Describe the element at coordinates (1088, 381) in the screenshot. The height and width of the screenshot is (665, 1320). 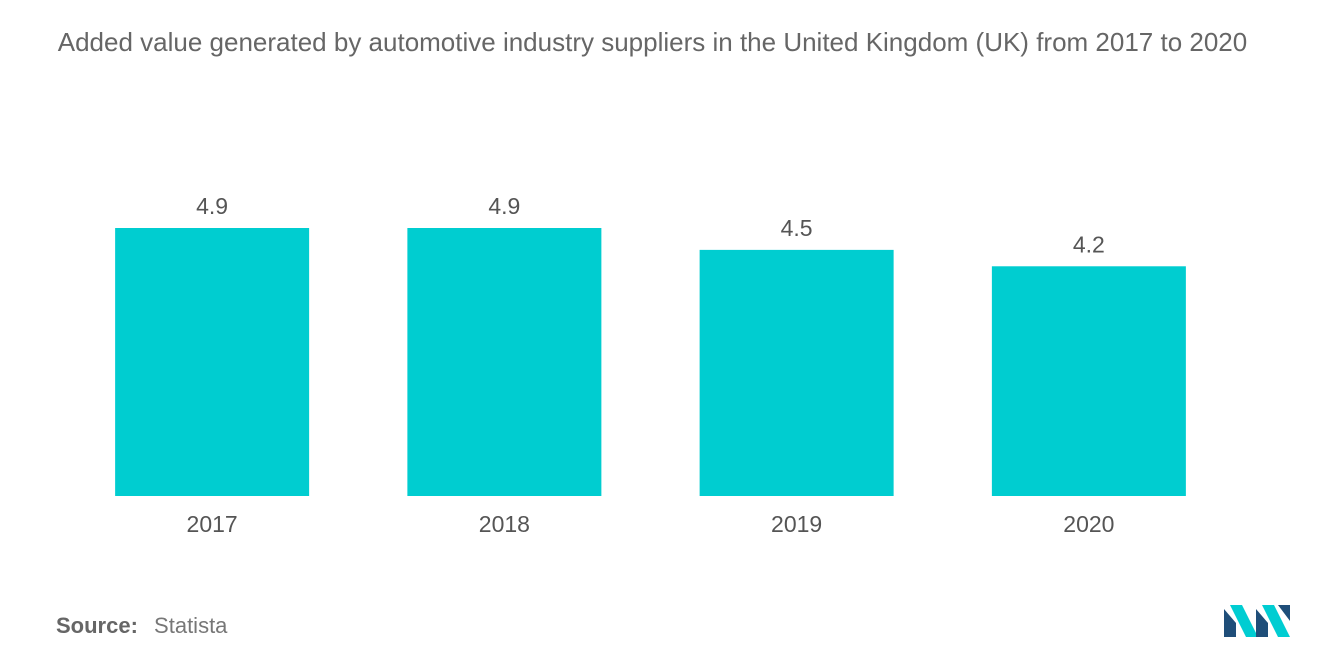
I see `bar-2020` at that location.